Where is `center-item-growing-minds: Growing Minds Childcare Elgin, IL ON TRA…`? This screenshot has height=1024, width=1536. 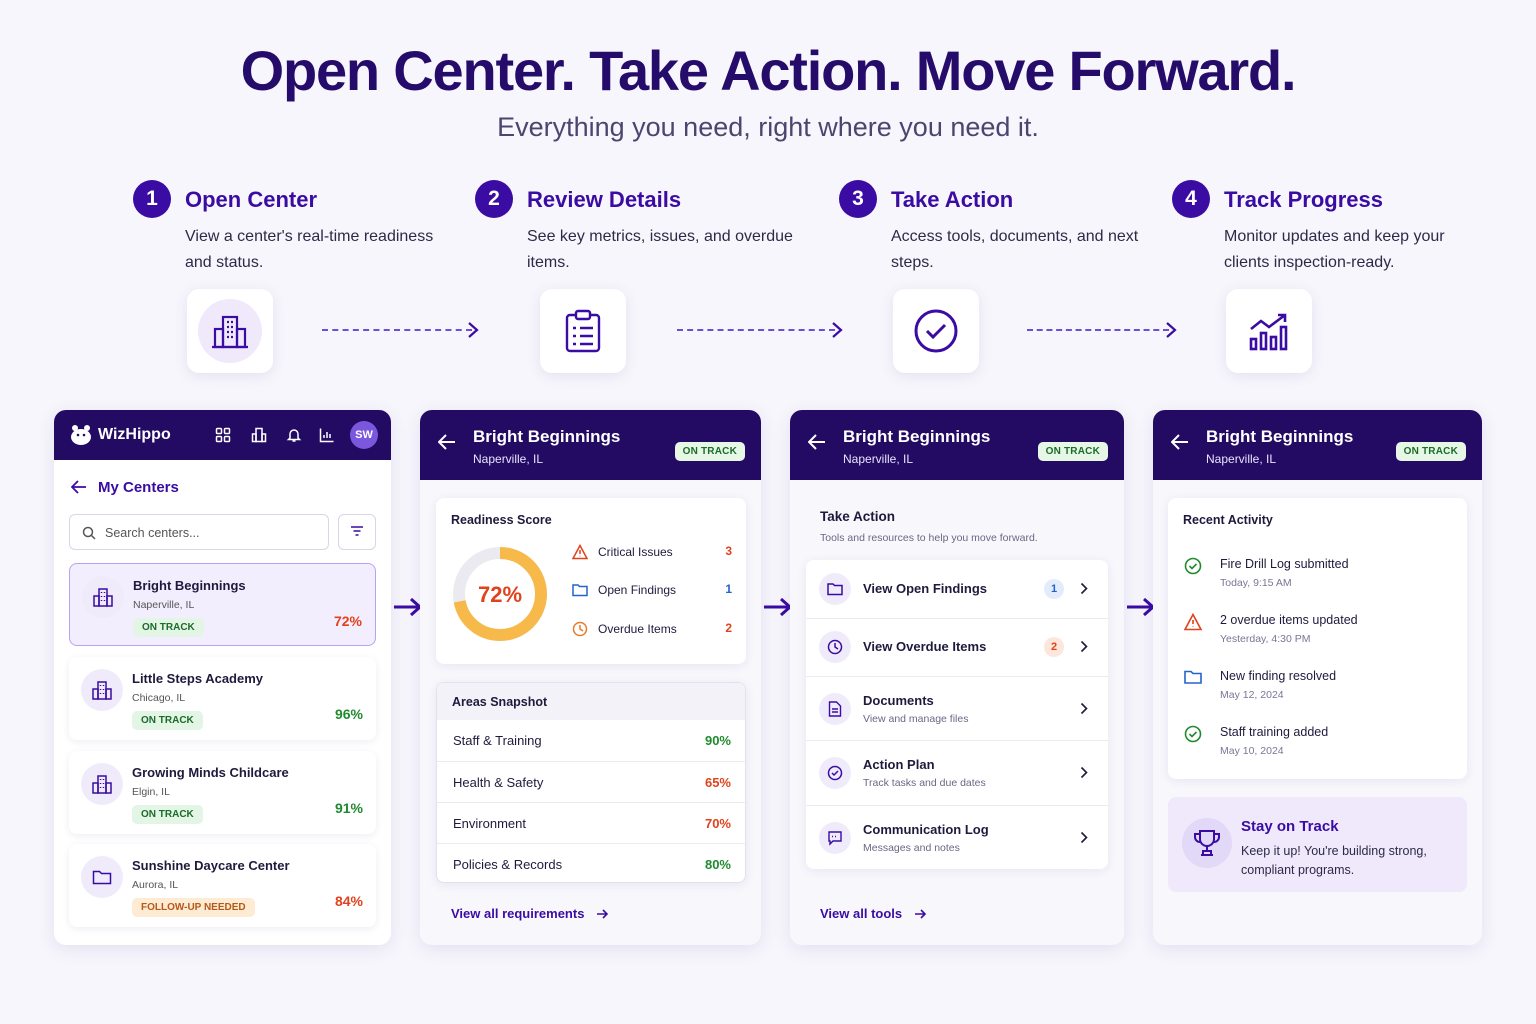 center-item-growing-minds: Growing Minds Childcare Elgin, IL ON TRA… is located at coordinates (222, 792).